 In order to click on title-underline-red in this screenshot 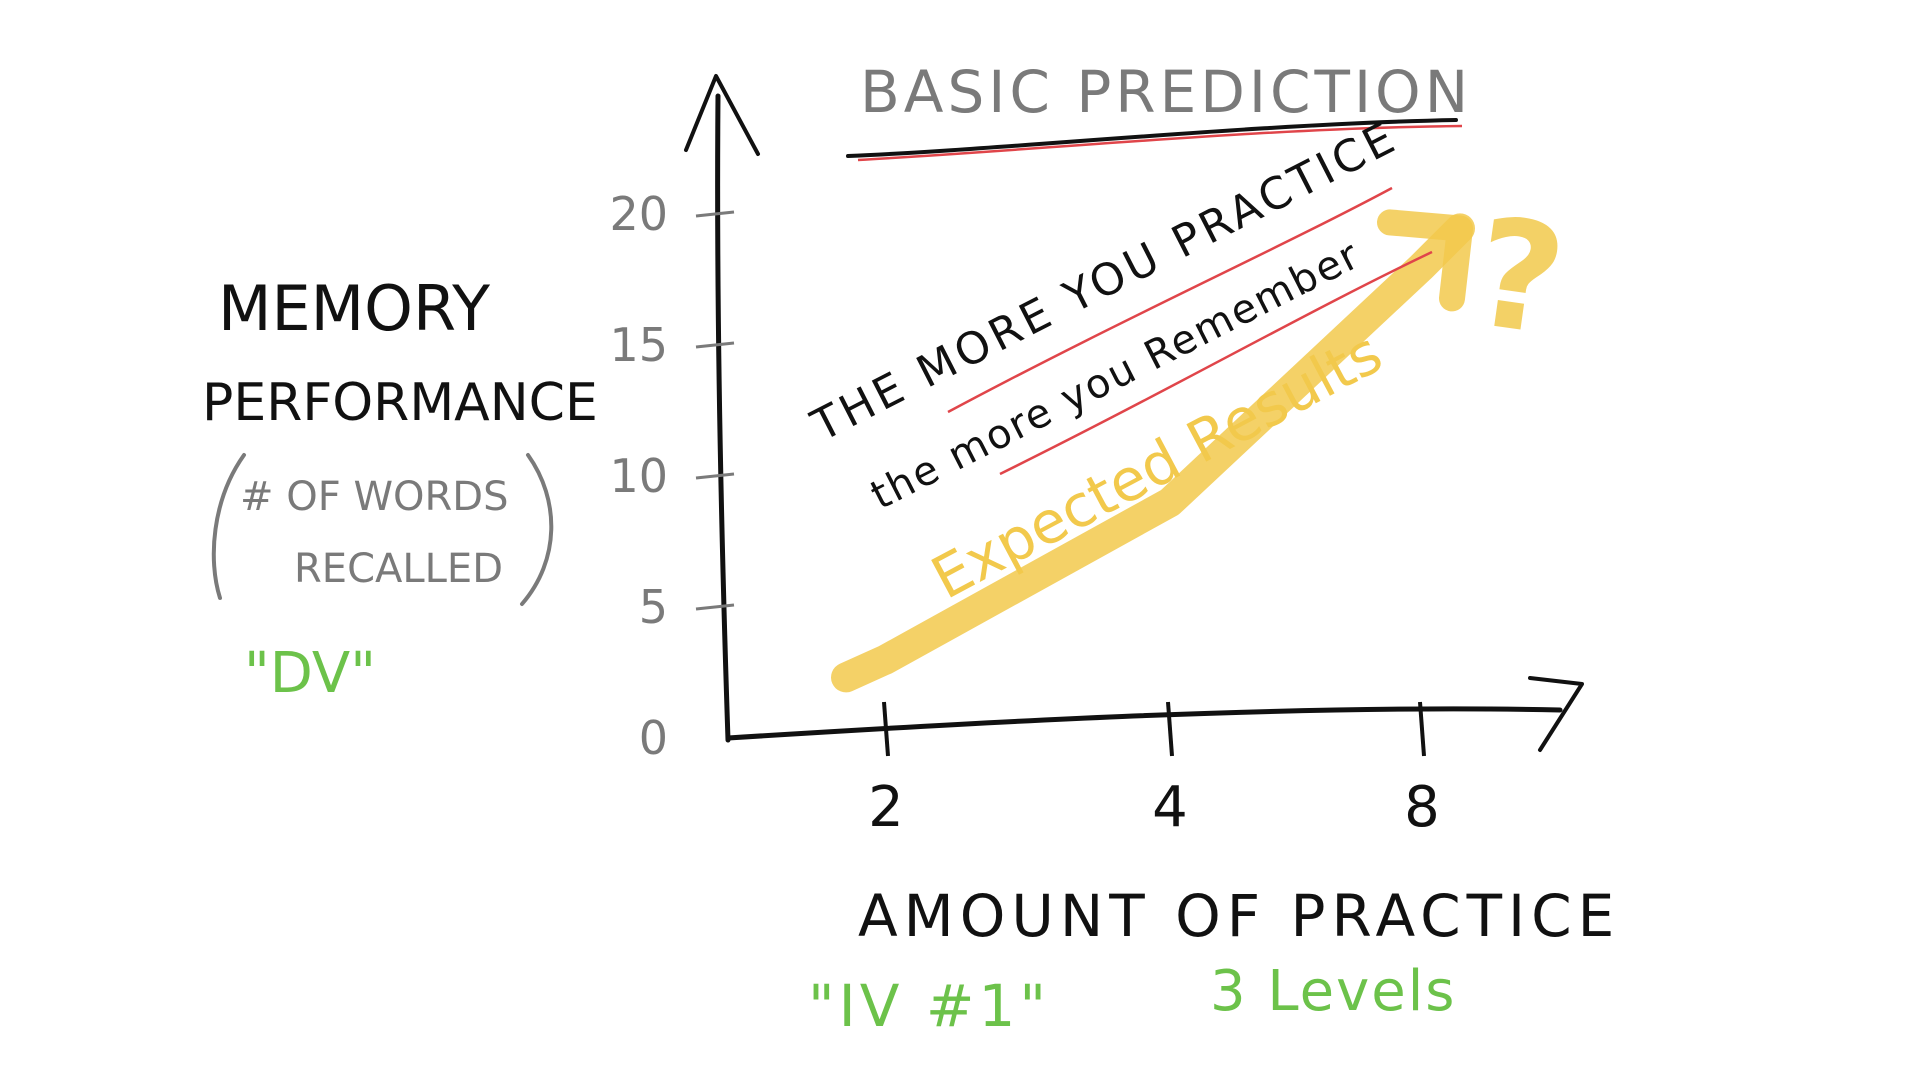, I will do `click(1160, 143)`.